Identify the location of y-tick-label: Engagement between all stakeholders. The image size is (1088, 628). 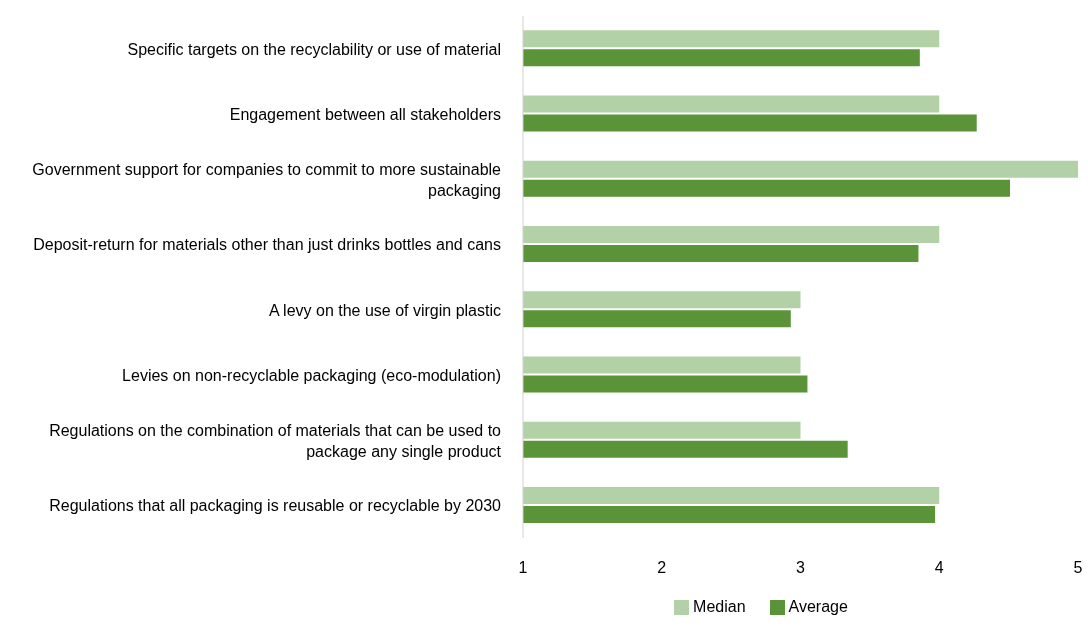
(365, 114).